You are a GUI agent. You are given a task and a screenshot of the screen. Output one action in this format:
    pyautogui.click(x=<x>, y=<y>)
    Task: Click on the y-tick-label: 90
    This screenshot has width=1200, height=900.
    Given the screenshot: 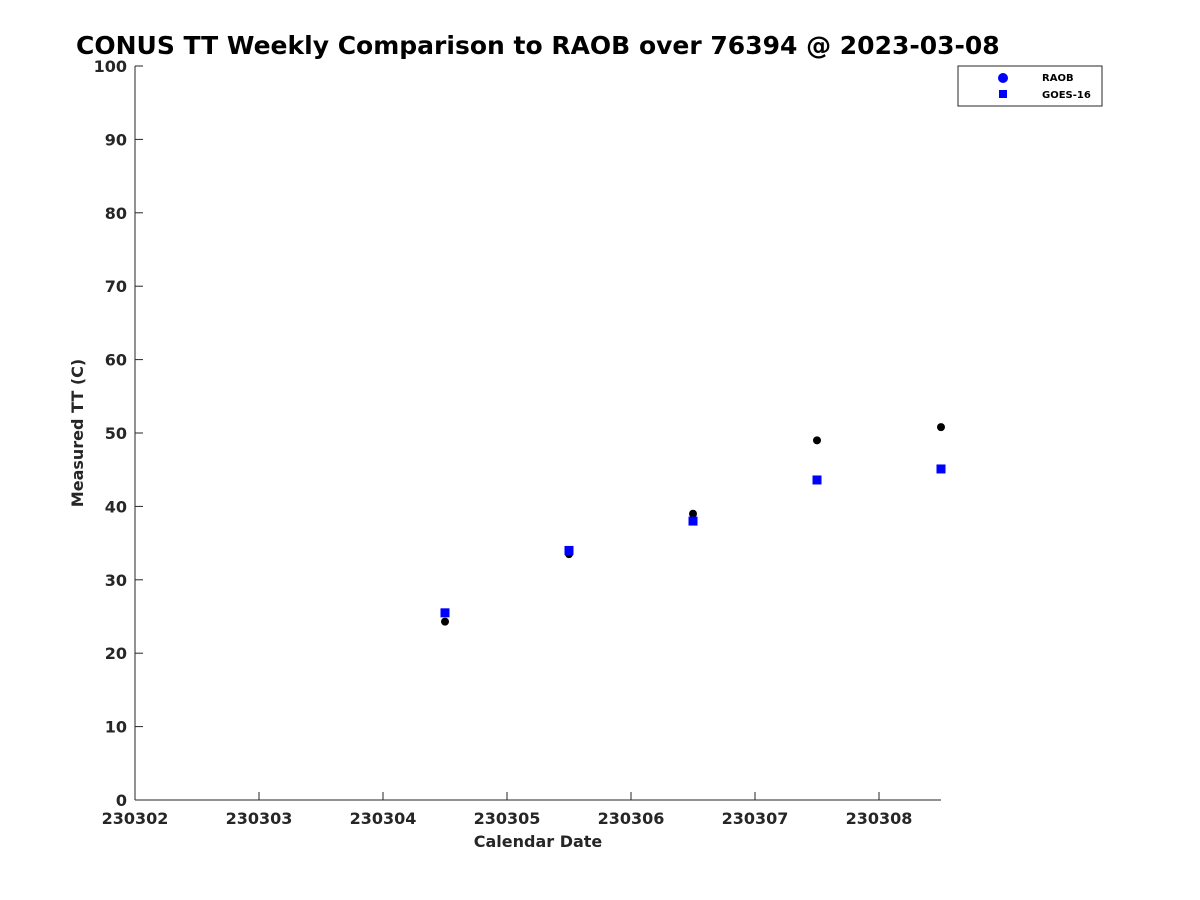 What is the action you would take?
    pyautogui.click(x=116, y=139)
    